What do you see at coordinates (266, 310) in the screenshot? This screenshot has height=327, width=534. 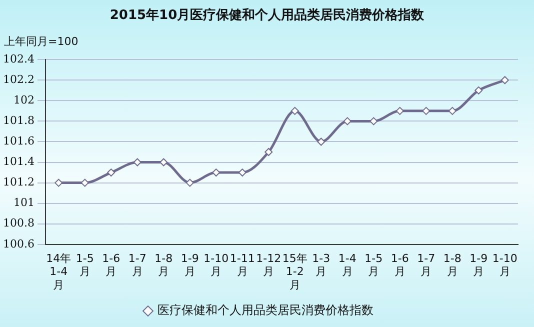 I see `legend-label: 医疗保健和个人用品类居民消费价格指数` at bounding box center [266, 310].